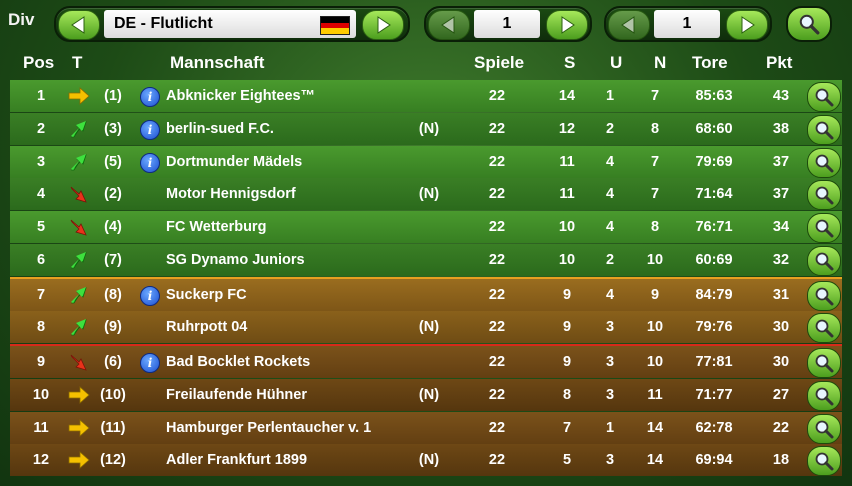 This screenshot has height=486, width=852. I want to click on prev-league-button, so click(79, 25).